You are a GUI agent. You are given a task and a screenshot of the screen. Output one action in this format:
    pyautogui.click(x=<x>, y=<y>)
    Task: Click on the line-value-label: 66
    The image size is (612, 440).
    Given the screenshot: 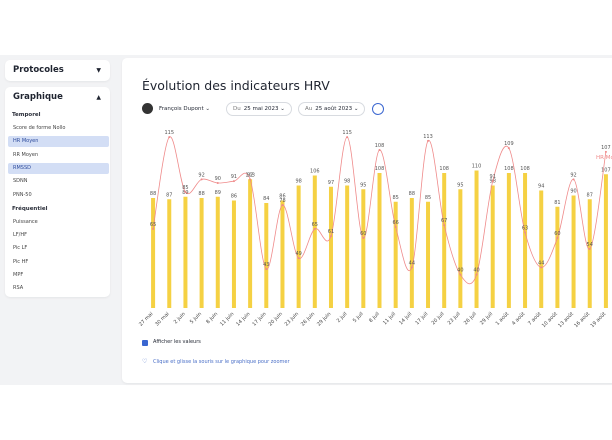 What is the action you would take?
    pyautogui.click(x=395, y=223)
    